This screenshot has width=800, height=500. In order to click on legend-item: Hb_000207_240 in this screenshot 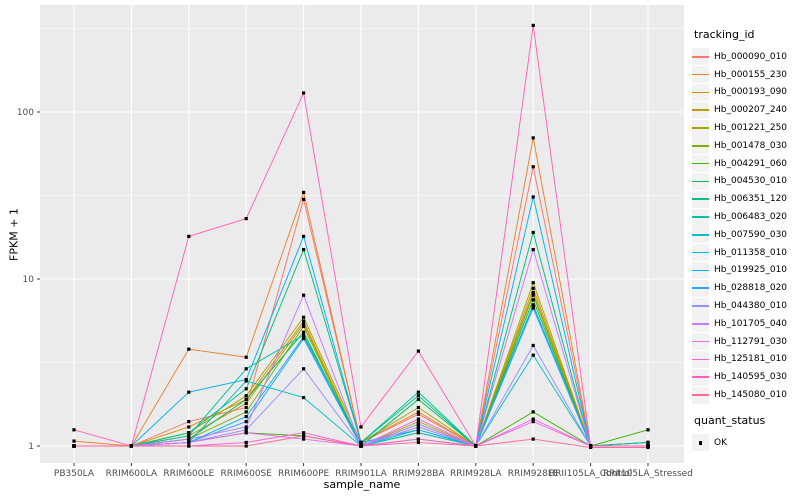, I will do `click(745, 110)`.